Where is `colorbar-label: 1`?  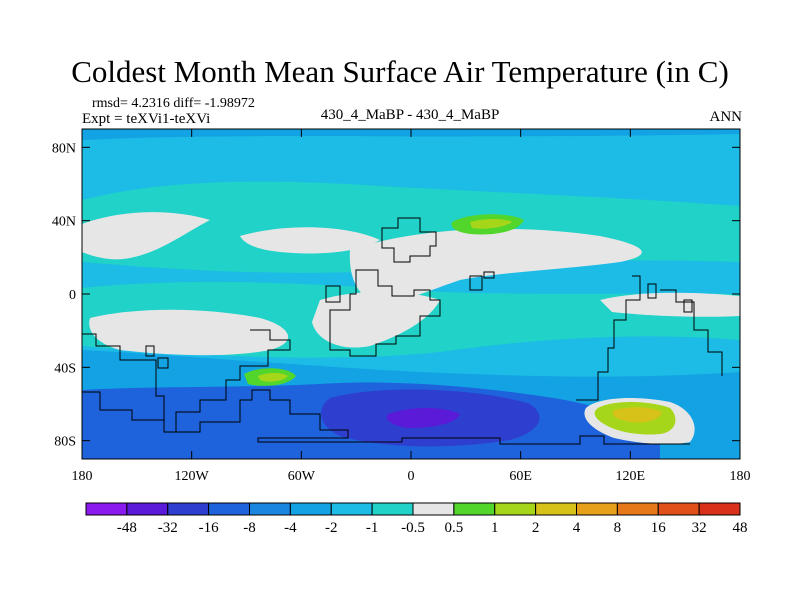
colorbar-label: 1 is located at coordinates (495, 528).